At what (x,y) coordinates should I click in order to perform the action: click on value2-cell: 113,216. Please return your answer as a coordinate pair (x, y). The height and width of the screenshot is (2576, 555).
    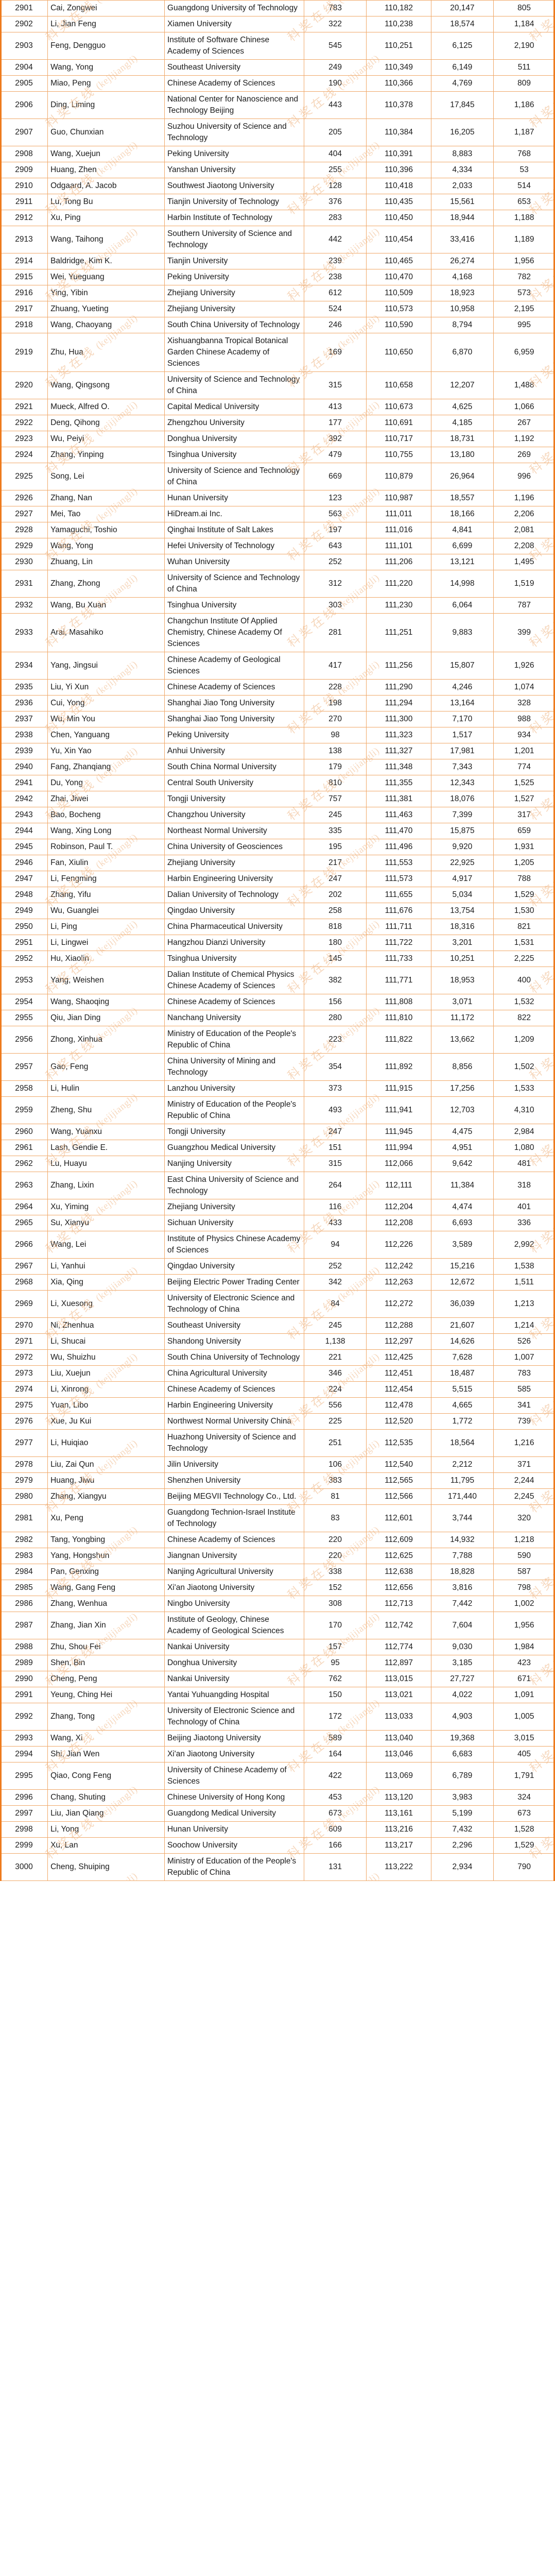
    Looking at the image, I should click on (399, 1830).